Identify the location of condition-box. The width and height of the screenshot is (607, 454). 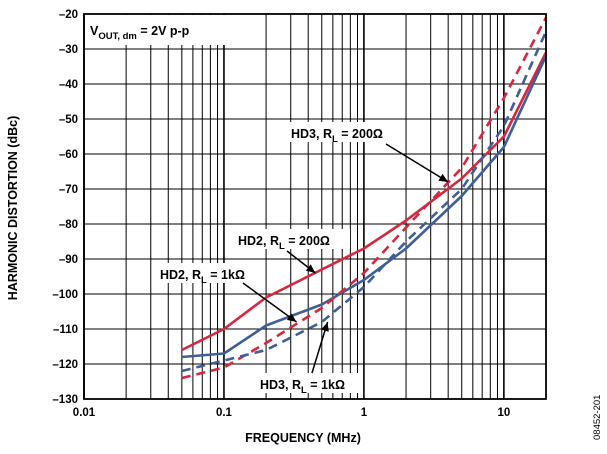
(167, 30).